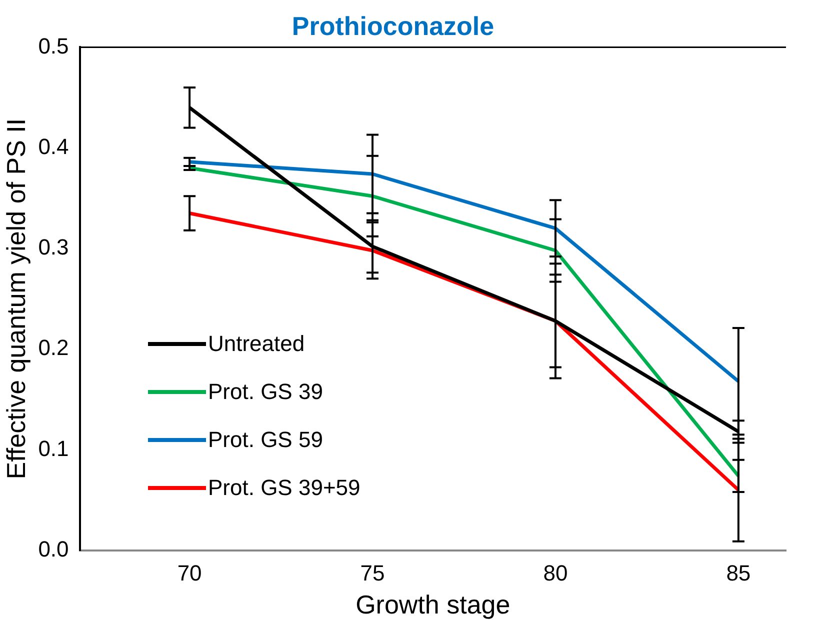 The width and height of the screenshot is (814, 622). What do you see at coordinates (393, 25) in the screenshot?
I see `chart-title: Prothioconazole` at bounding box center [393, 25].